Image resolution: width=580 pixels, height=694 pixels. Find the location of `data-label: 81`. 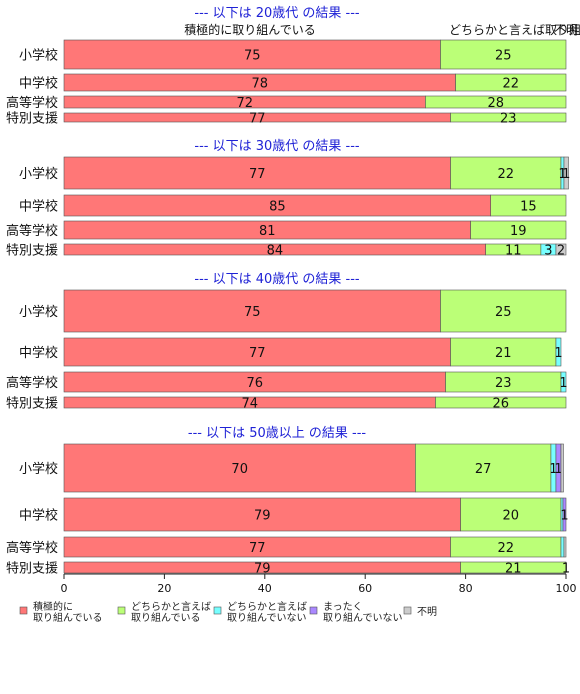

data-label: 81 is located at coordinates (267, 231).